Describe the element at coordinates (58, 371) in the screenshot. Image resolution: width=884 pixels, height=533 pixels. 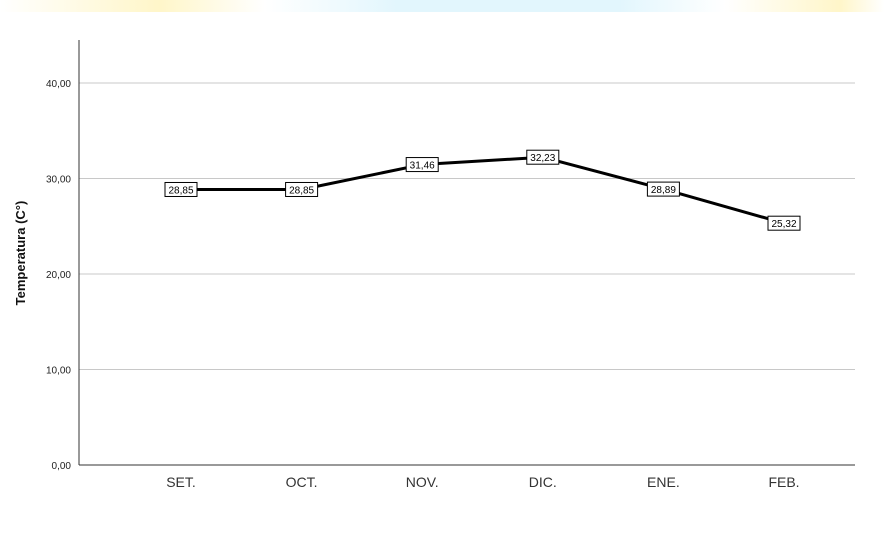
I see `y-tick-label: 10,00` at that location.